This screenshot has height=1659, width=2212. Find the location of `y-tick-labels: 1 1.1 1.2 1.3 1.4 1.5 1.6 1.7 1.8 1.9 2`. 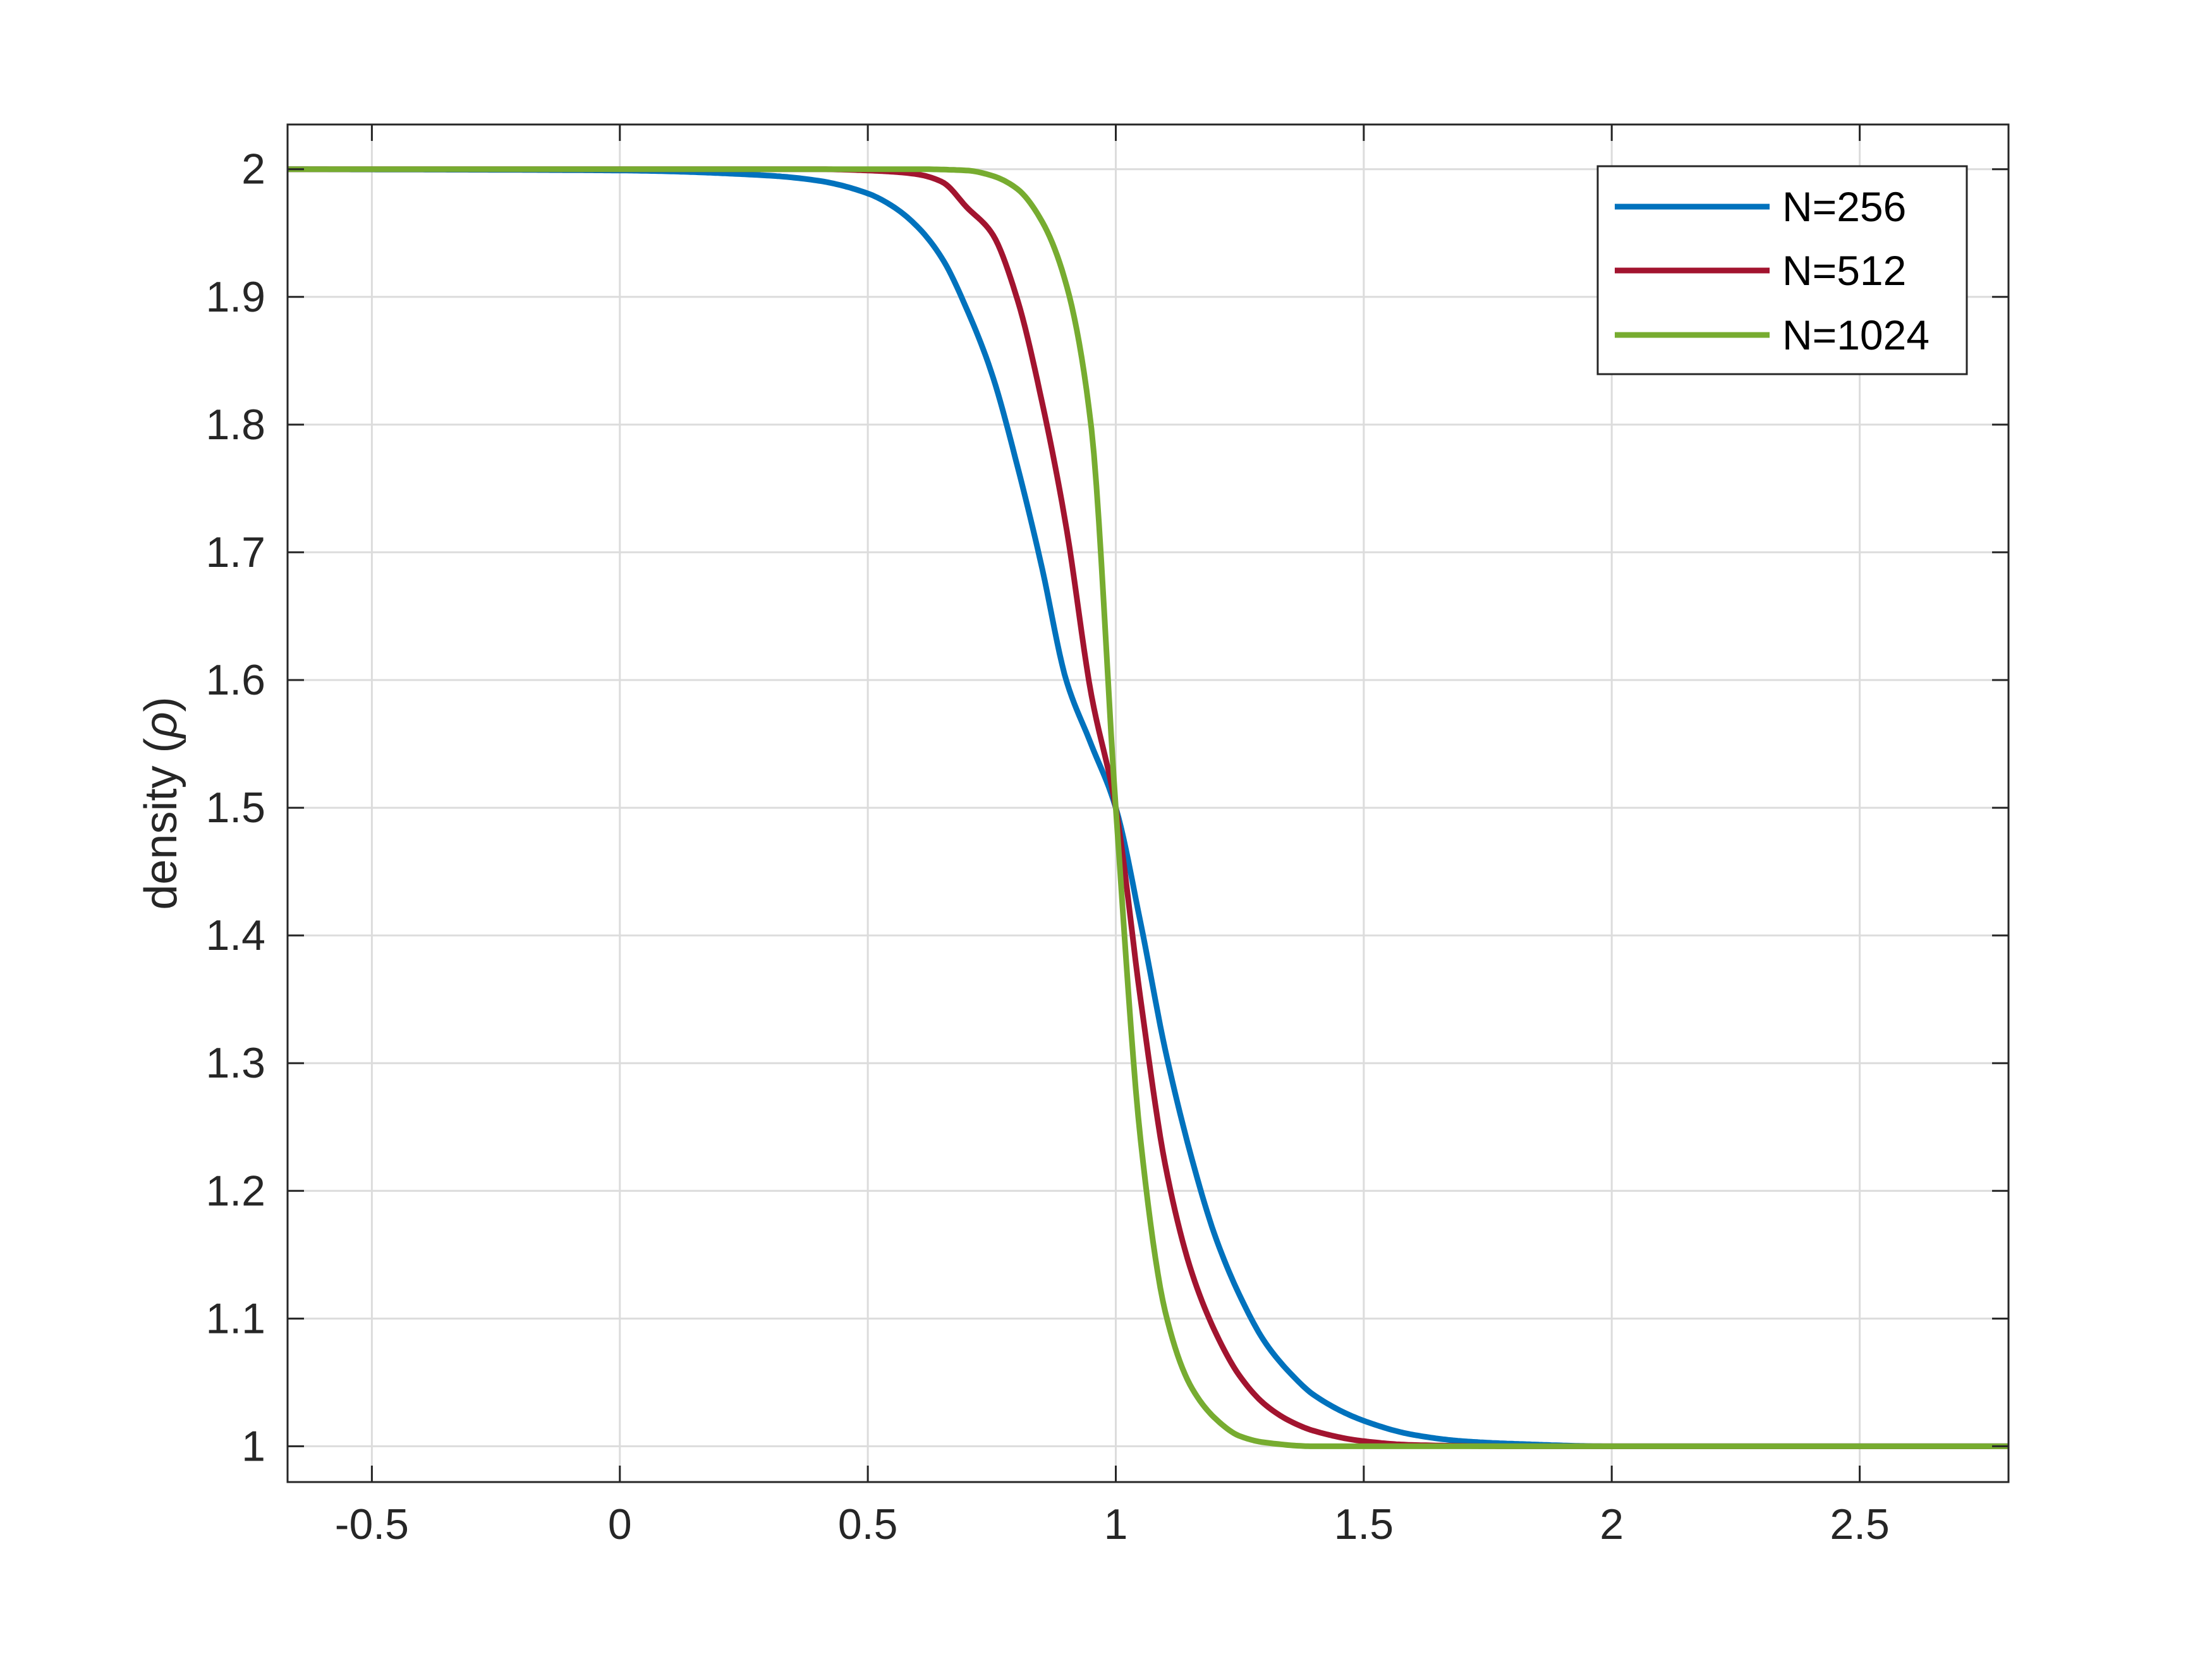

y-tick-labels: 1 1.1 1.2 1.3 1.4 1.5 1.6 1.7 1.8 1.9 2 is located at coordinates (235, 808).